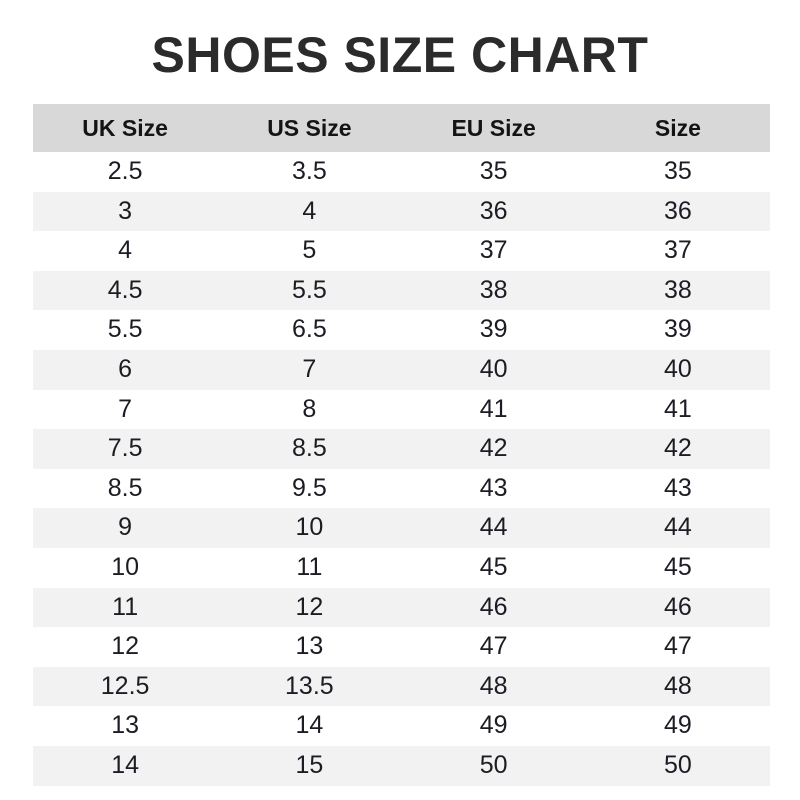  What do you see at coordinates (125, 172) in the screenshot?
I see `cell-uk-size: 2.5` at bounding box center [125, 172].